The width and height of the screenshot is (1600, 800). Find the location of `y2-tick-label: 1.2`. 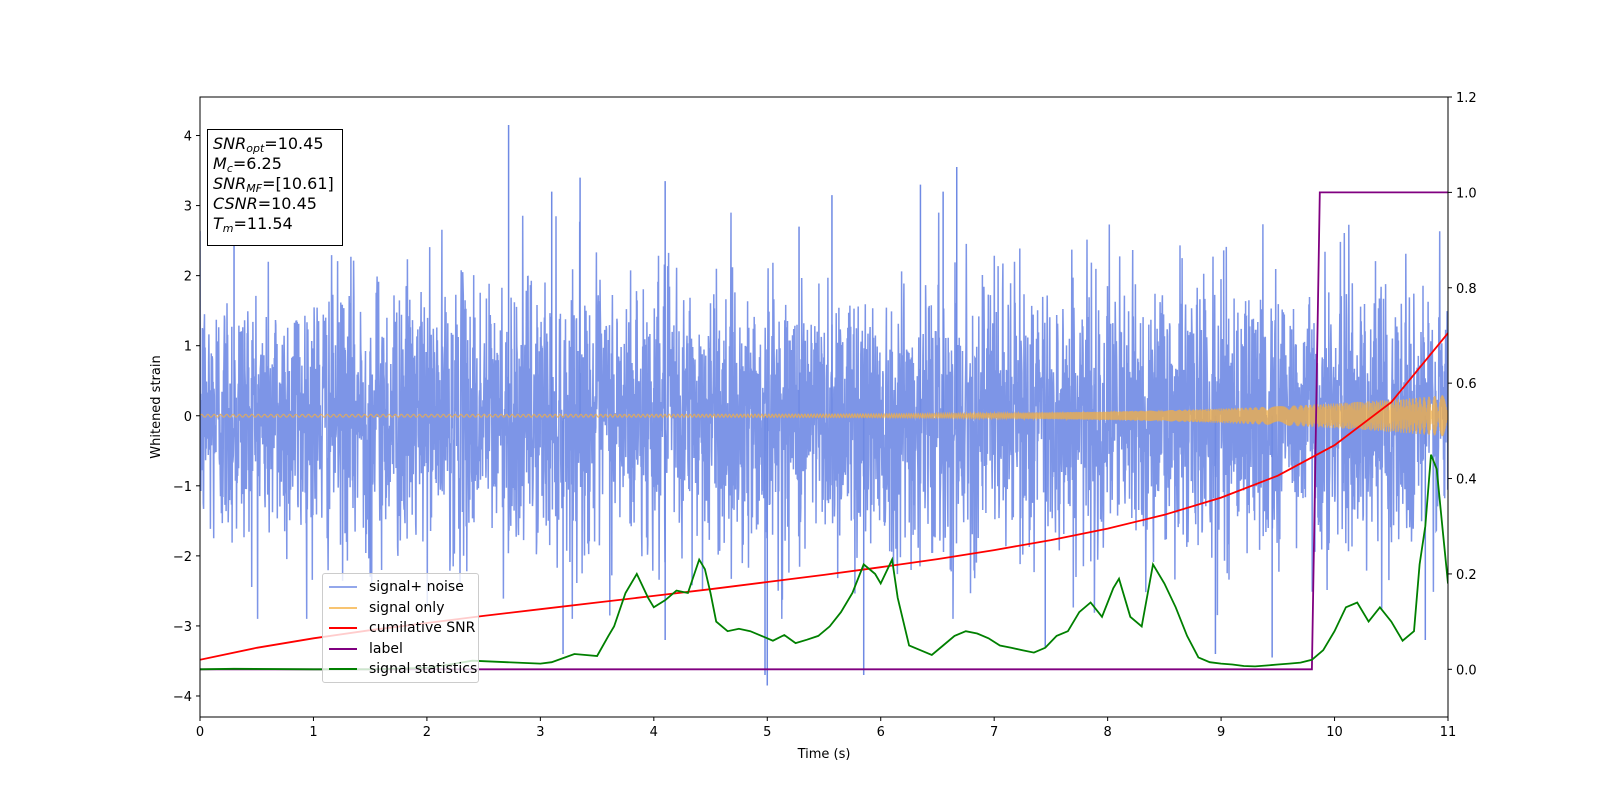

y2-tick-label: 1.2 is located at coordinates (1466, 98).